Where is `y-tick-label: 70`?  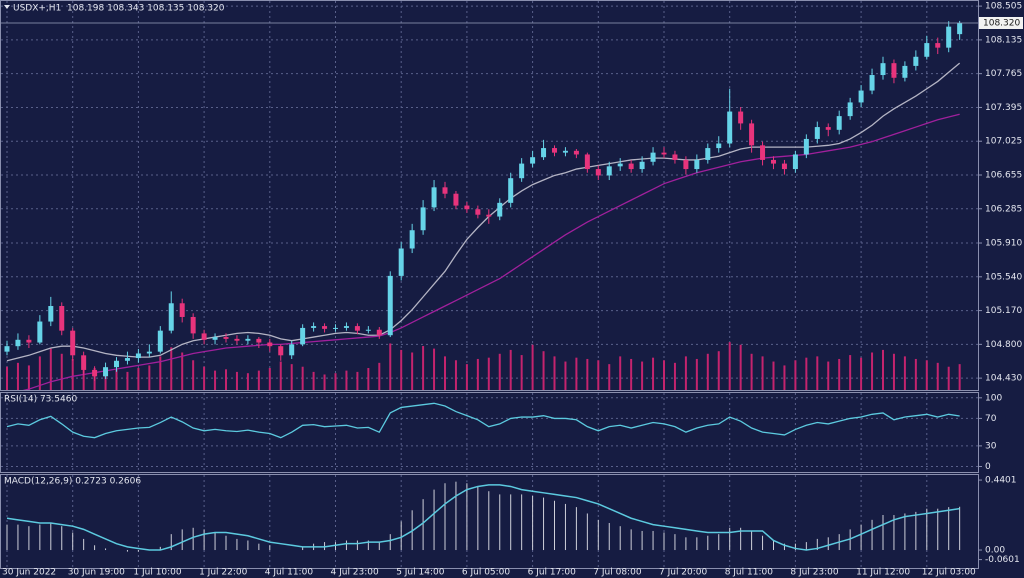
y-tick-label: 70 is located at coordinates (991, 419).